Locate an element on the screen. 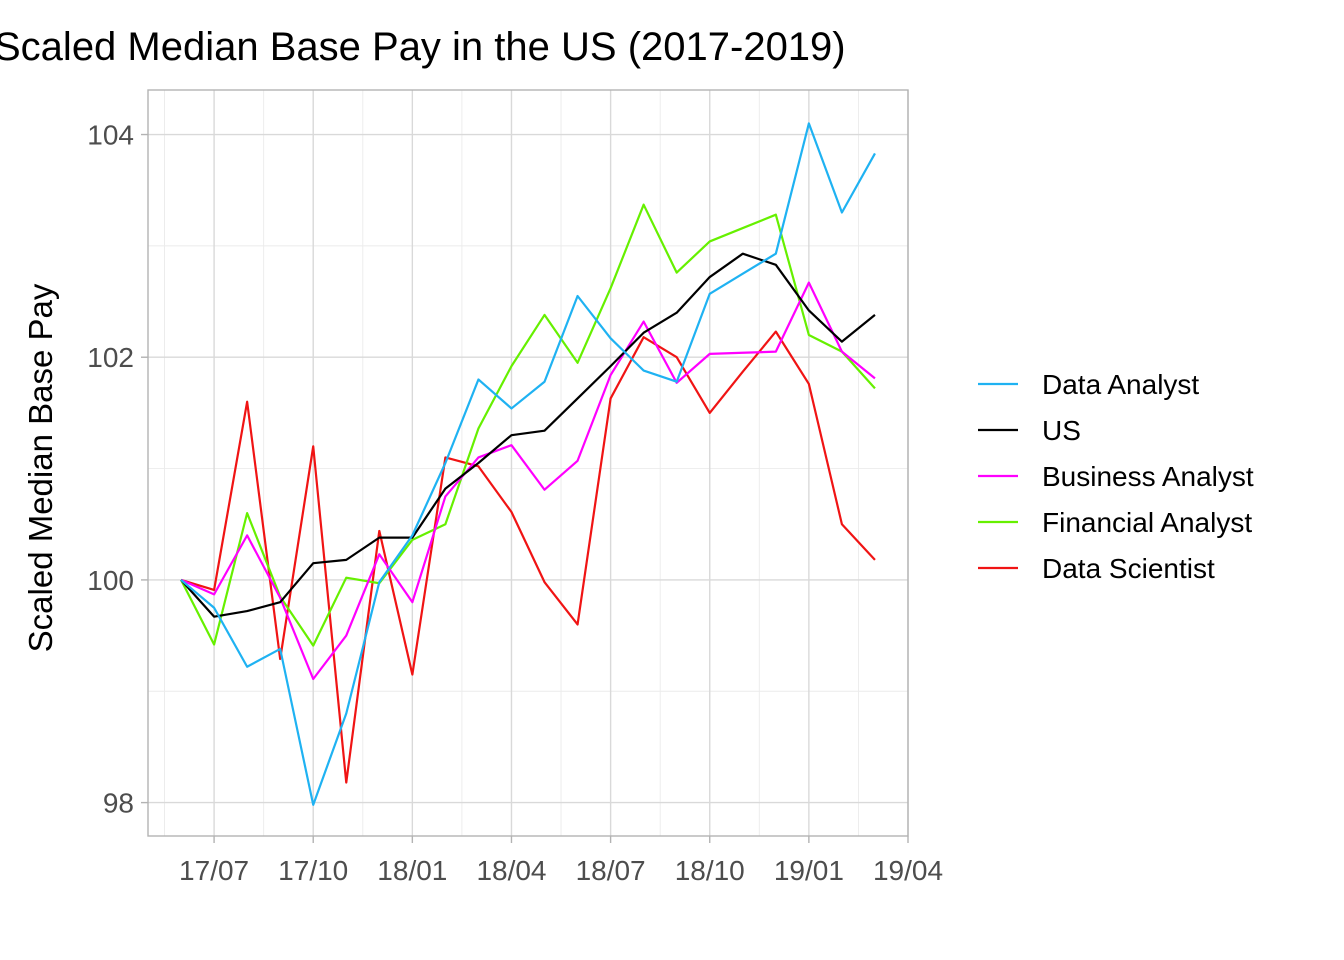 The width and height of the screenshot is (1344, 960). x-tick-label: 18/10 is located at coordinates (710, 870).